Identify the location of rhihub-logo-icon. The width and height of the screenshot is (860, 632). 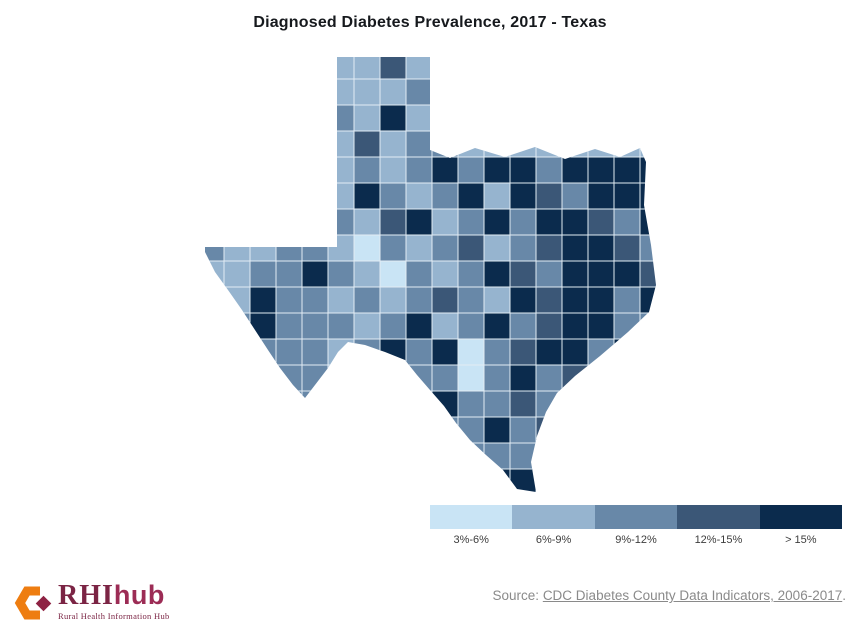
(33, 603).